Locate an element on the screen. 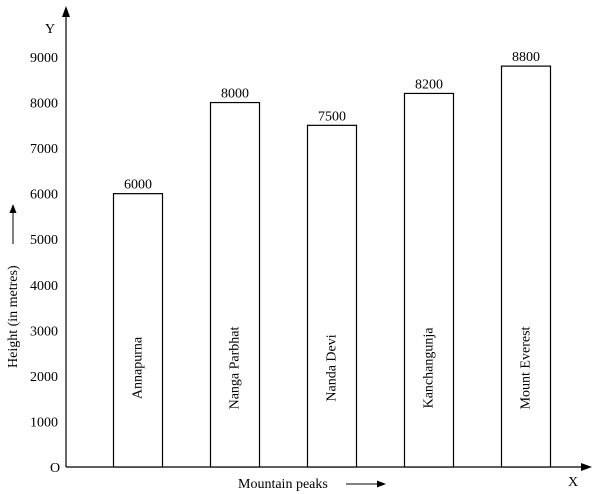 This screenshot has height=494, width=600. category-label: Kanchangunja is located at coordinates (429, 368).